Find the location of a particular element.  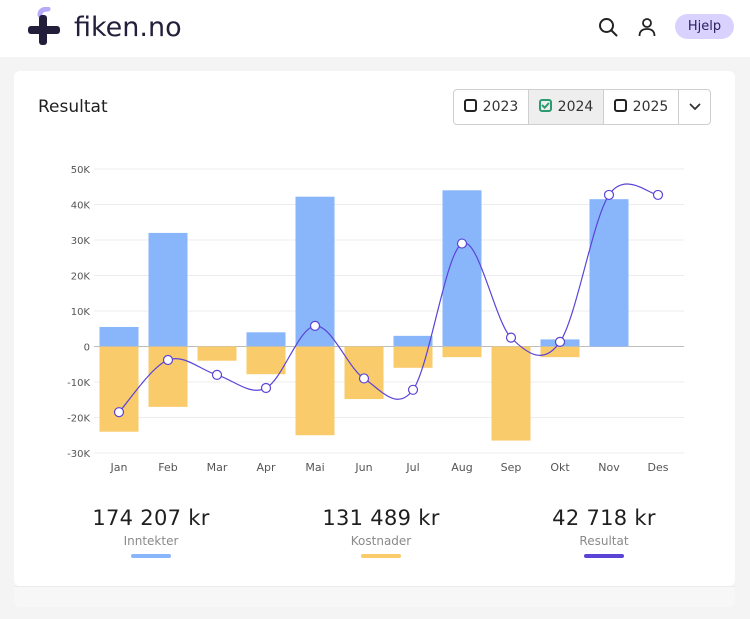

checkbox-checked-icon is located at coordinates (545, 107).